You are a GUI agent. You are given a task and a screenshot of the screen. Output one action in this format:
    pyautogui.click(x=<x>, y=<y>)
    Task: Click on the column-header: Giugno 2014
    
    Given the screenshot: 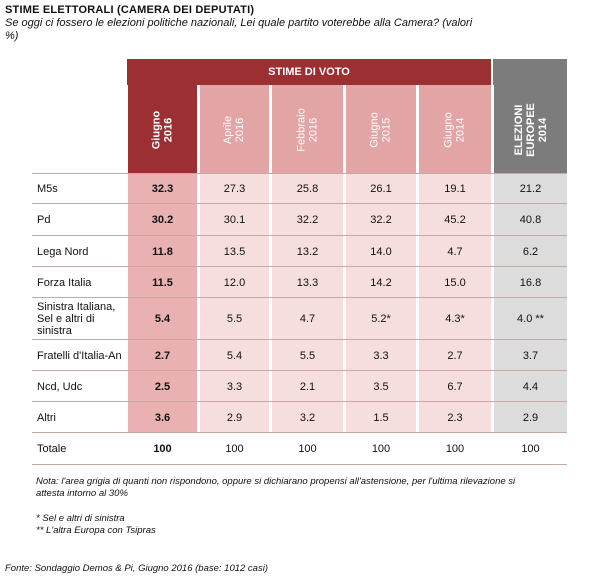 What is the action you would take?
    pyautogui.click(x=454, y=129)
    